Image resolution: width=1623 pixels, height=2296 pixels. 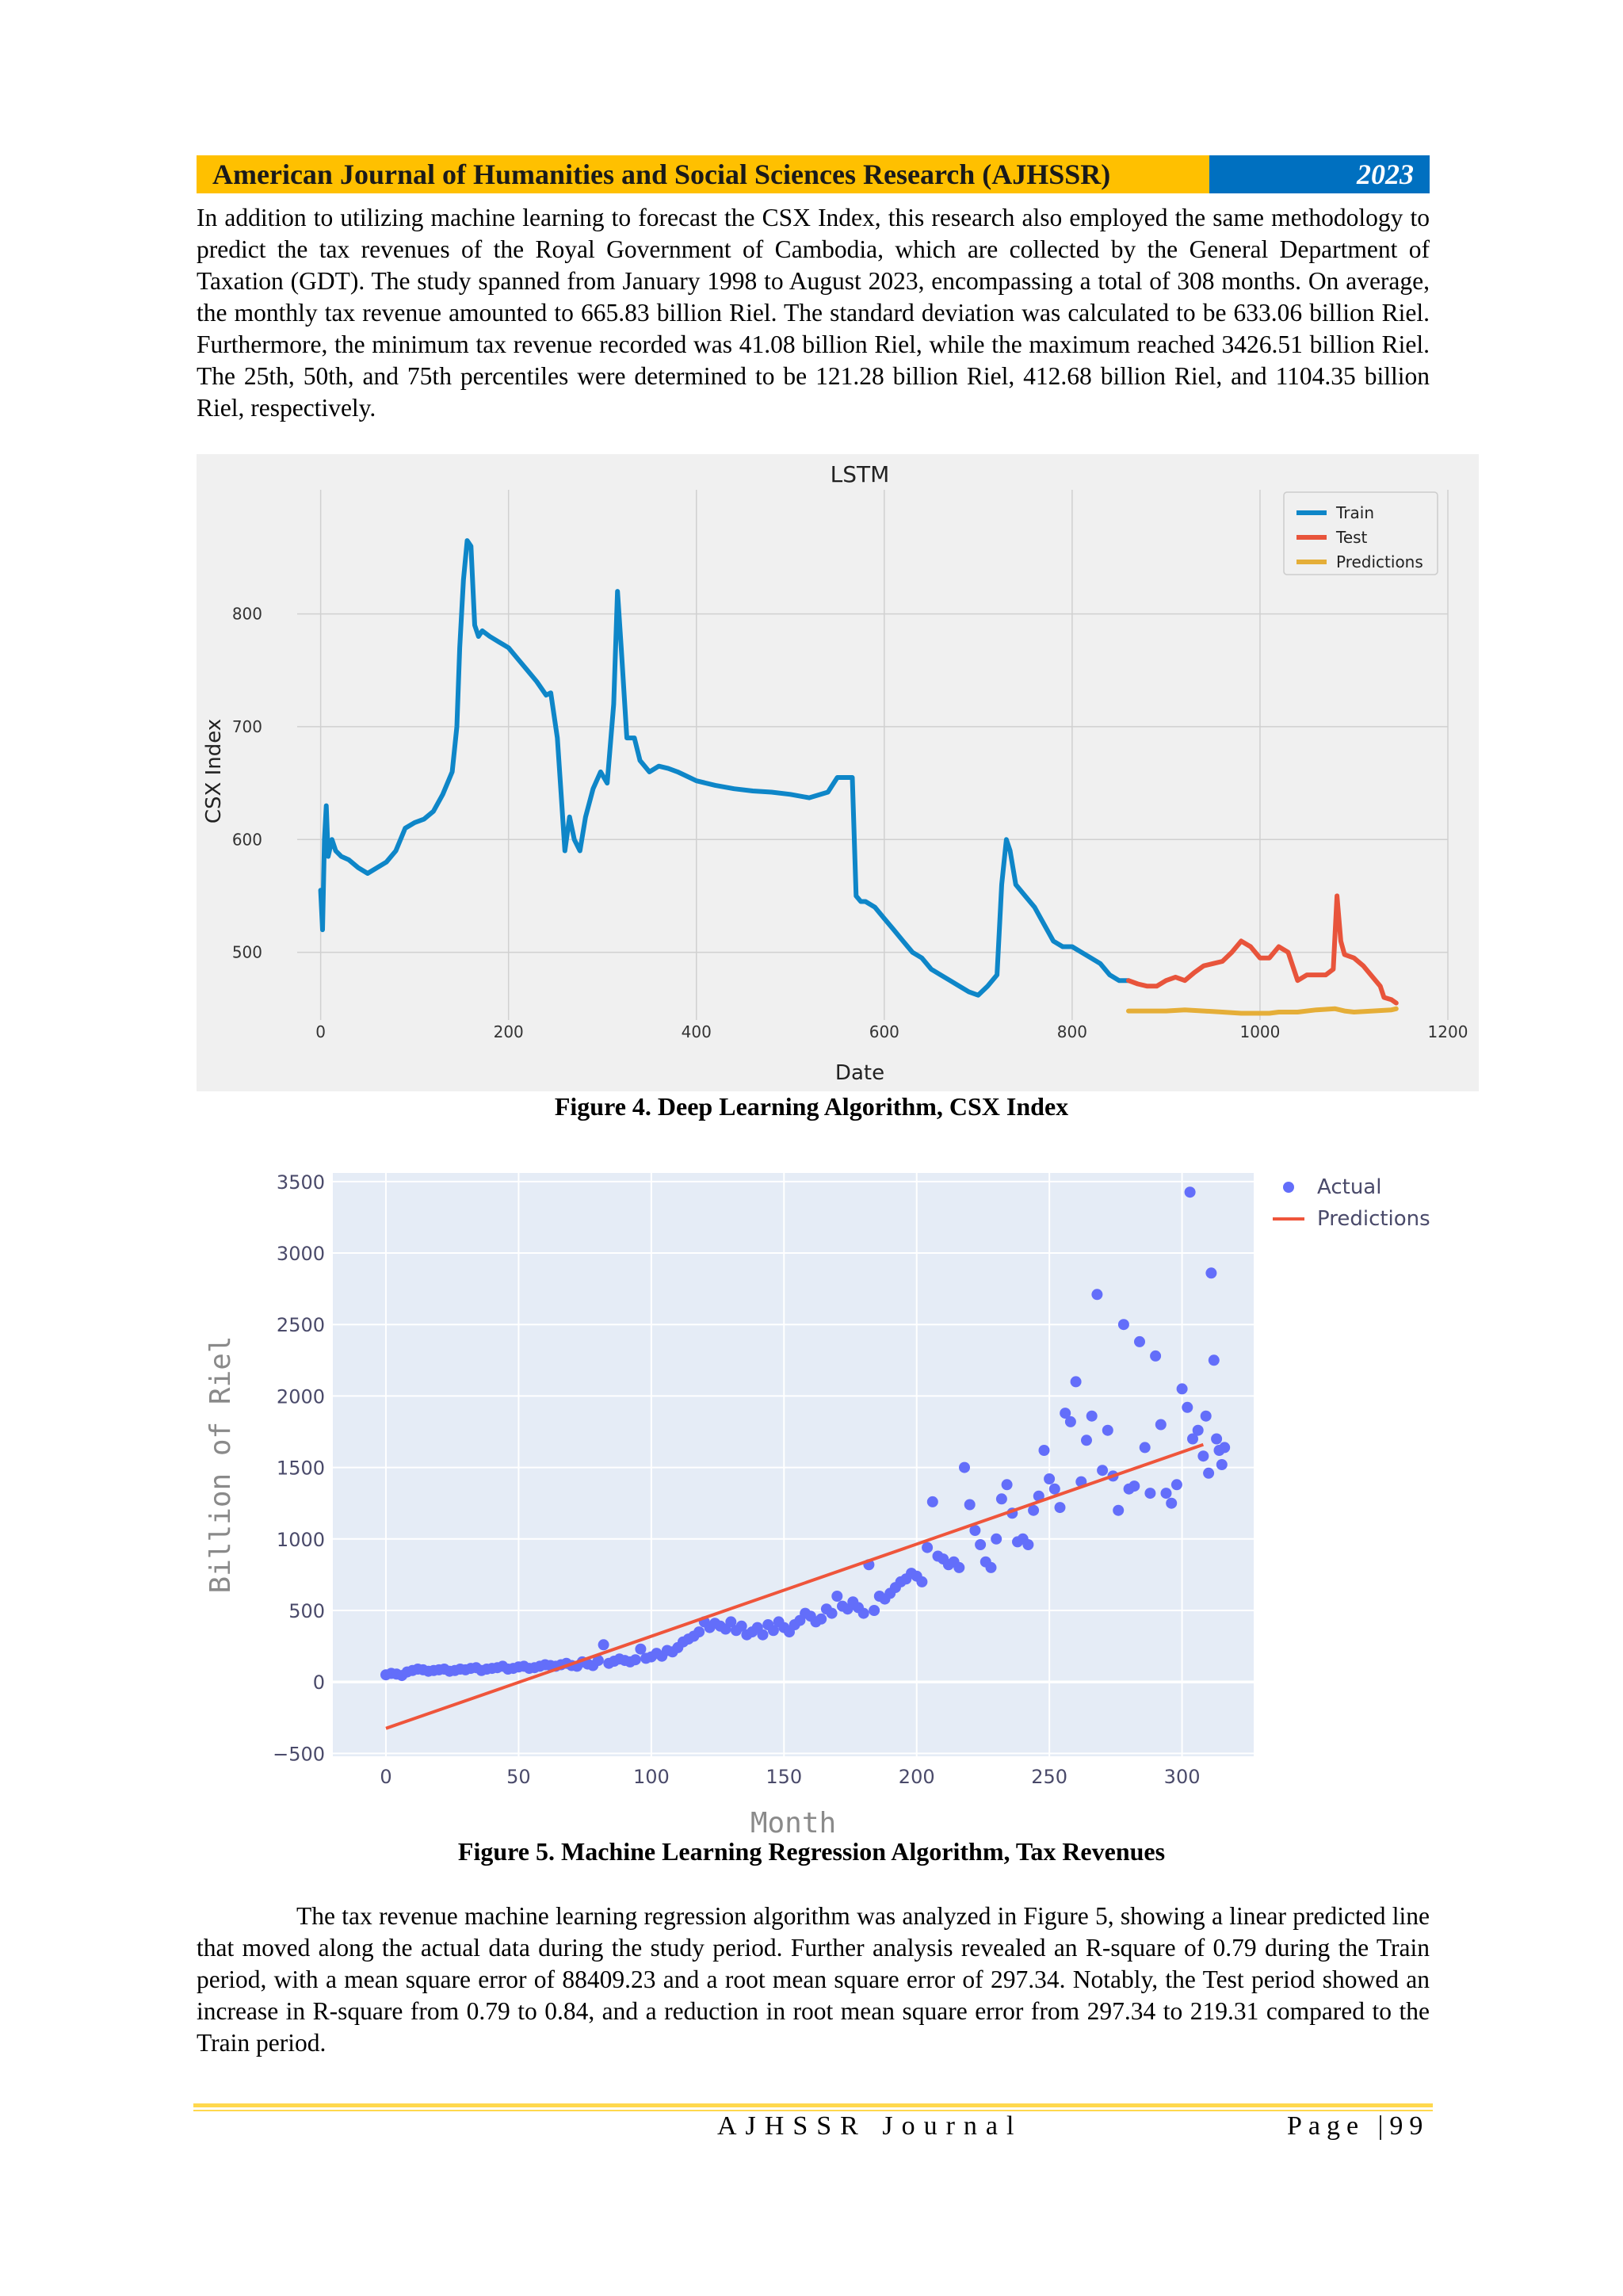 What do you see at coordinates (1374, 1219) in the screenshot?
I see `figure5-legend-label: Predictions` at bounding box center [1374, 1219].